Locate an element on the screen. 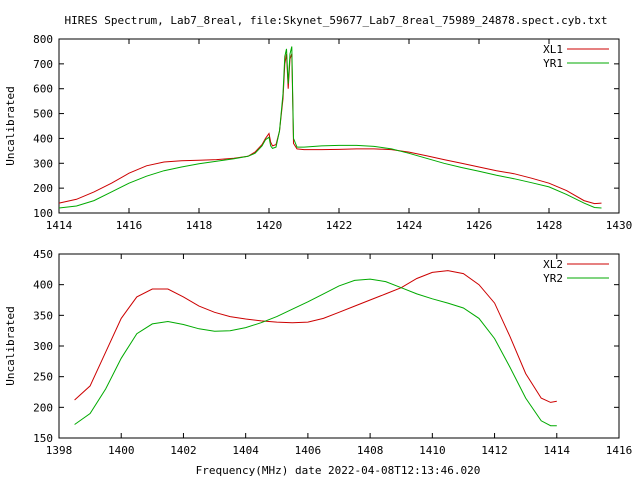 The image size is (640, 480). x-tick-label: 1424 is located at coordinates (409, 225).